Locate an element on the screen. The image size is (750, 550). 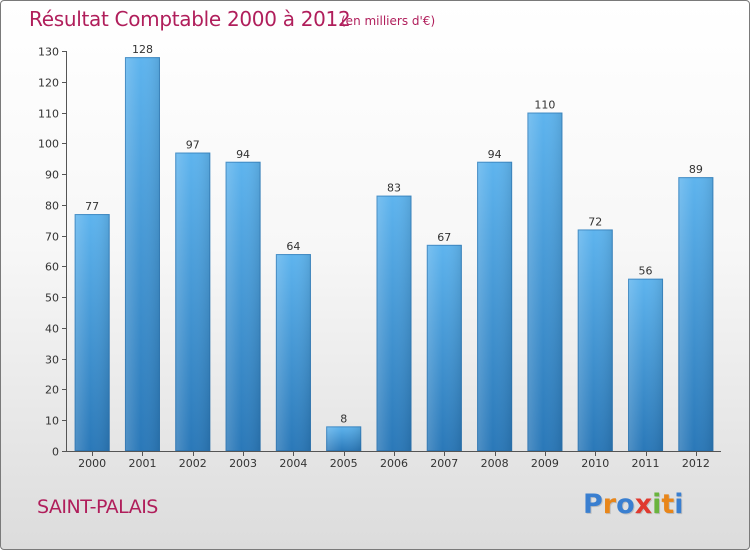
value-label: 89 is located at coordinates (696, 169).